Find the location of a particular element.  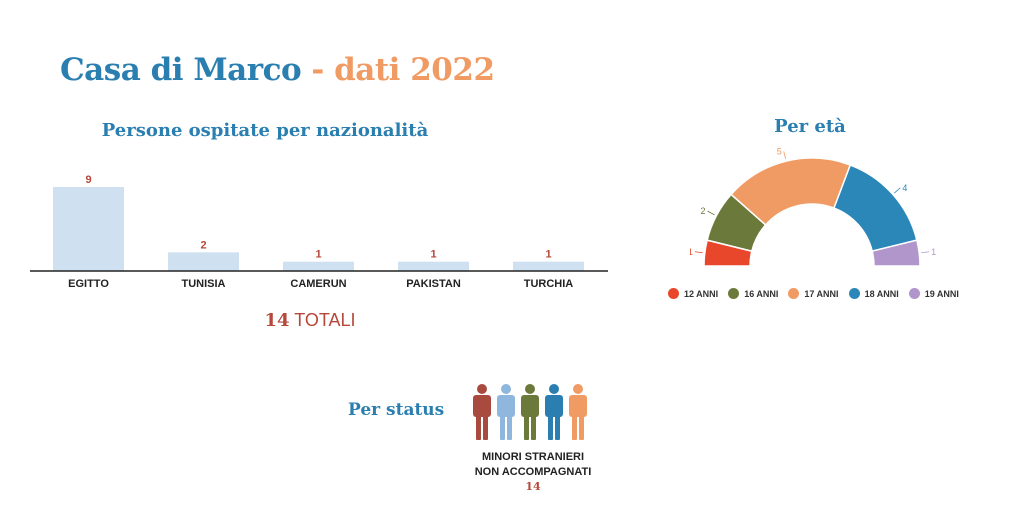

totals-number: 14 is located at coordinates (277, 320).